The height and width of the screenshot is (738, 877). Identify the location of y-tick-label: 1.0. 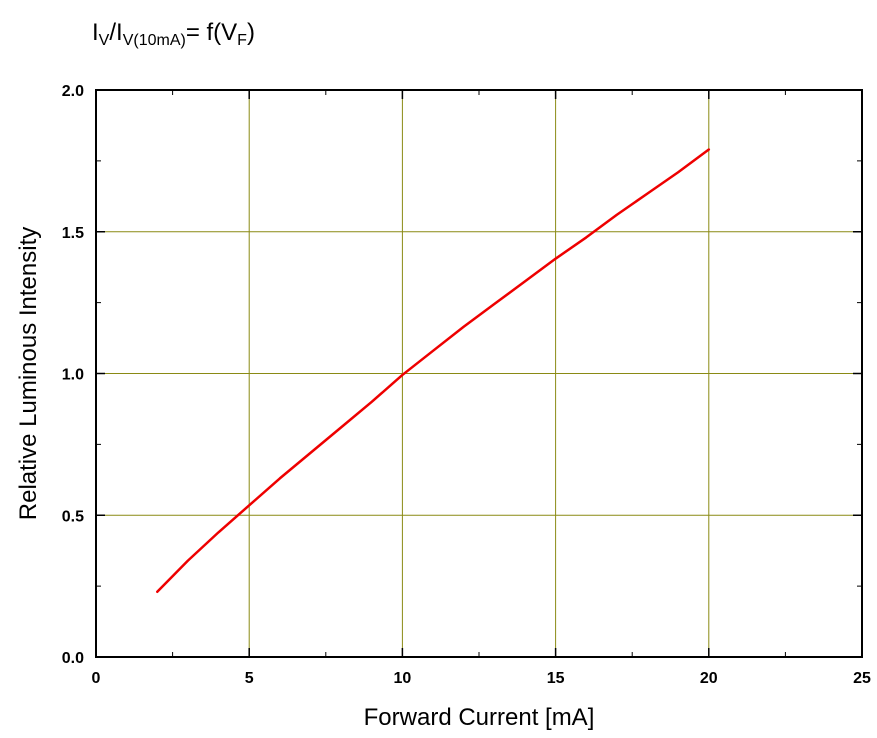
(73, 375).